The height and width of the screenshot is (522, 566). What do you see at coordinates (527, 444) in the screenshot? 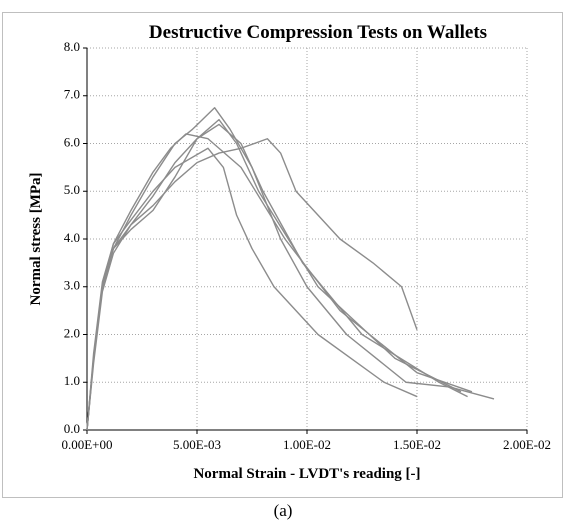
I see `x-tick-label: 2.00E-02` at bounding box center [527, 444].